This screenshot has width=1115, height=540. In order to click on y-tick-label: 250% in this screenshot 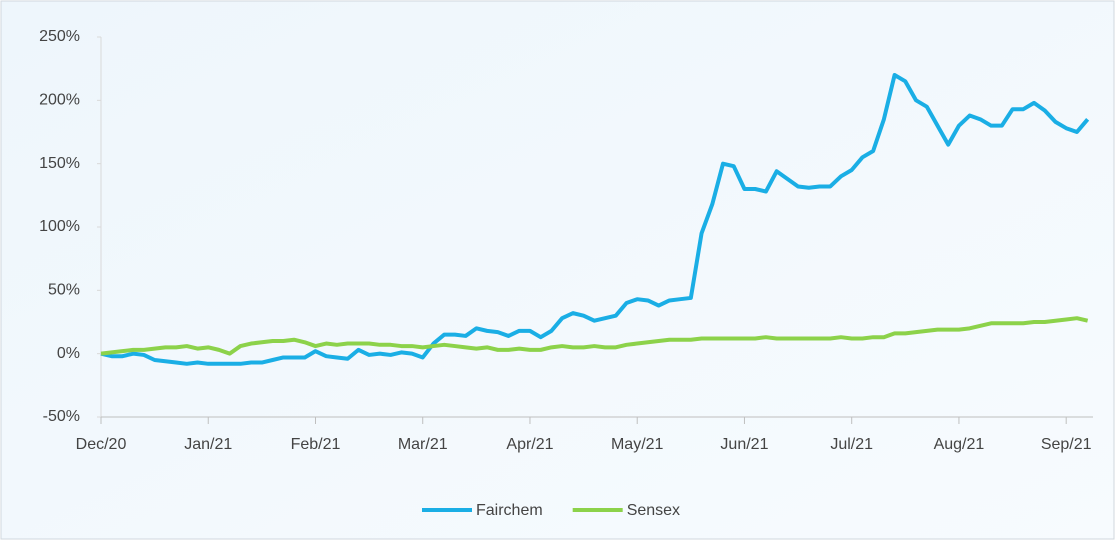, I will do `click(59, 36)`.